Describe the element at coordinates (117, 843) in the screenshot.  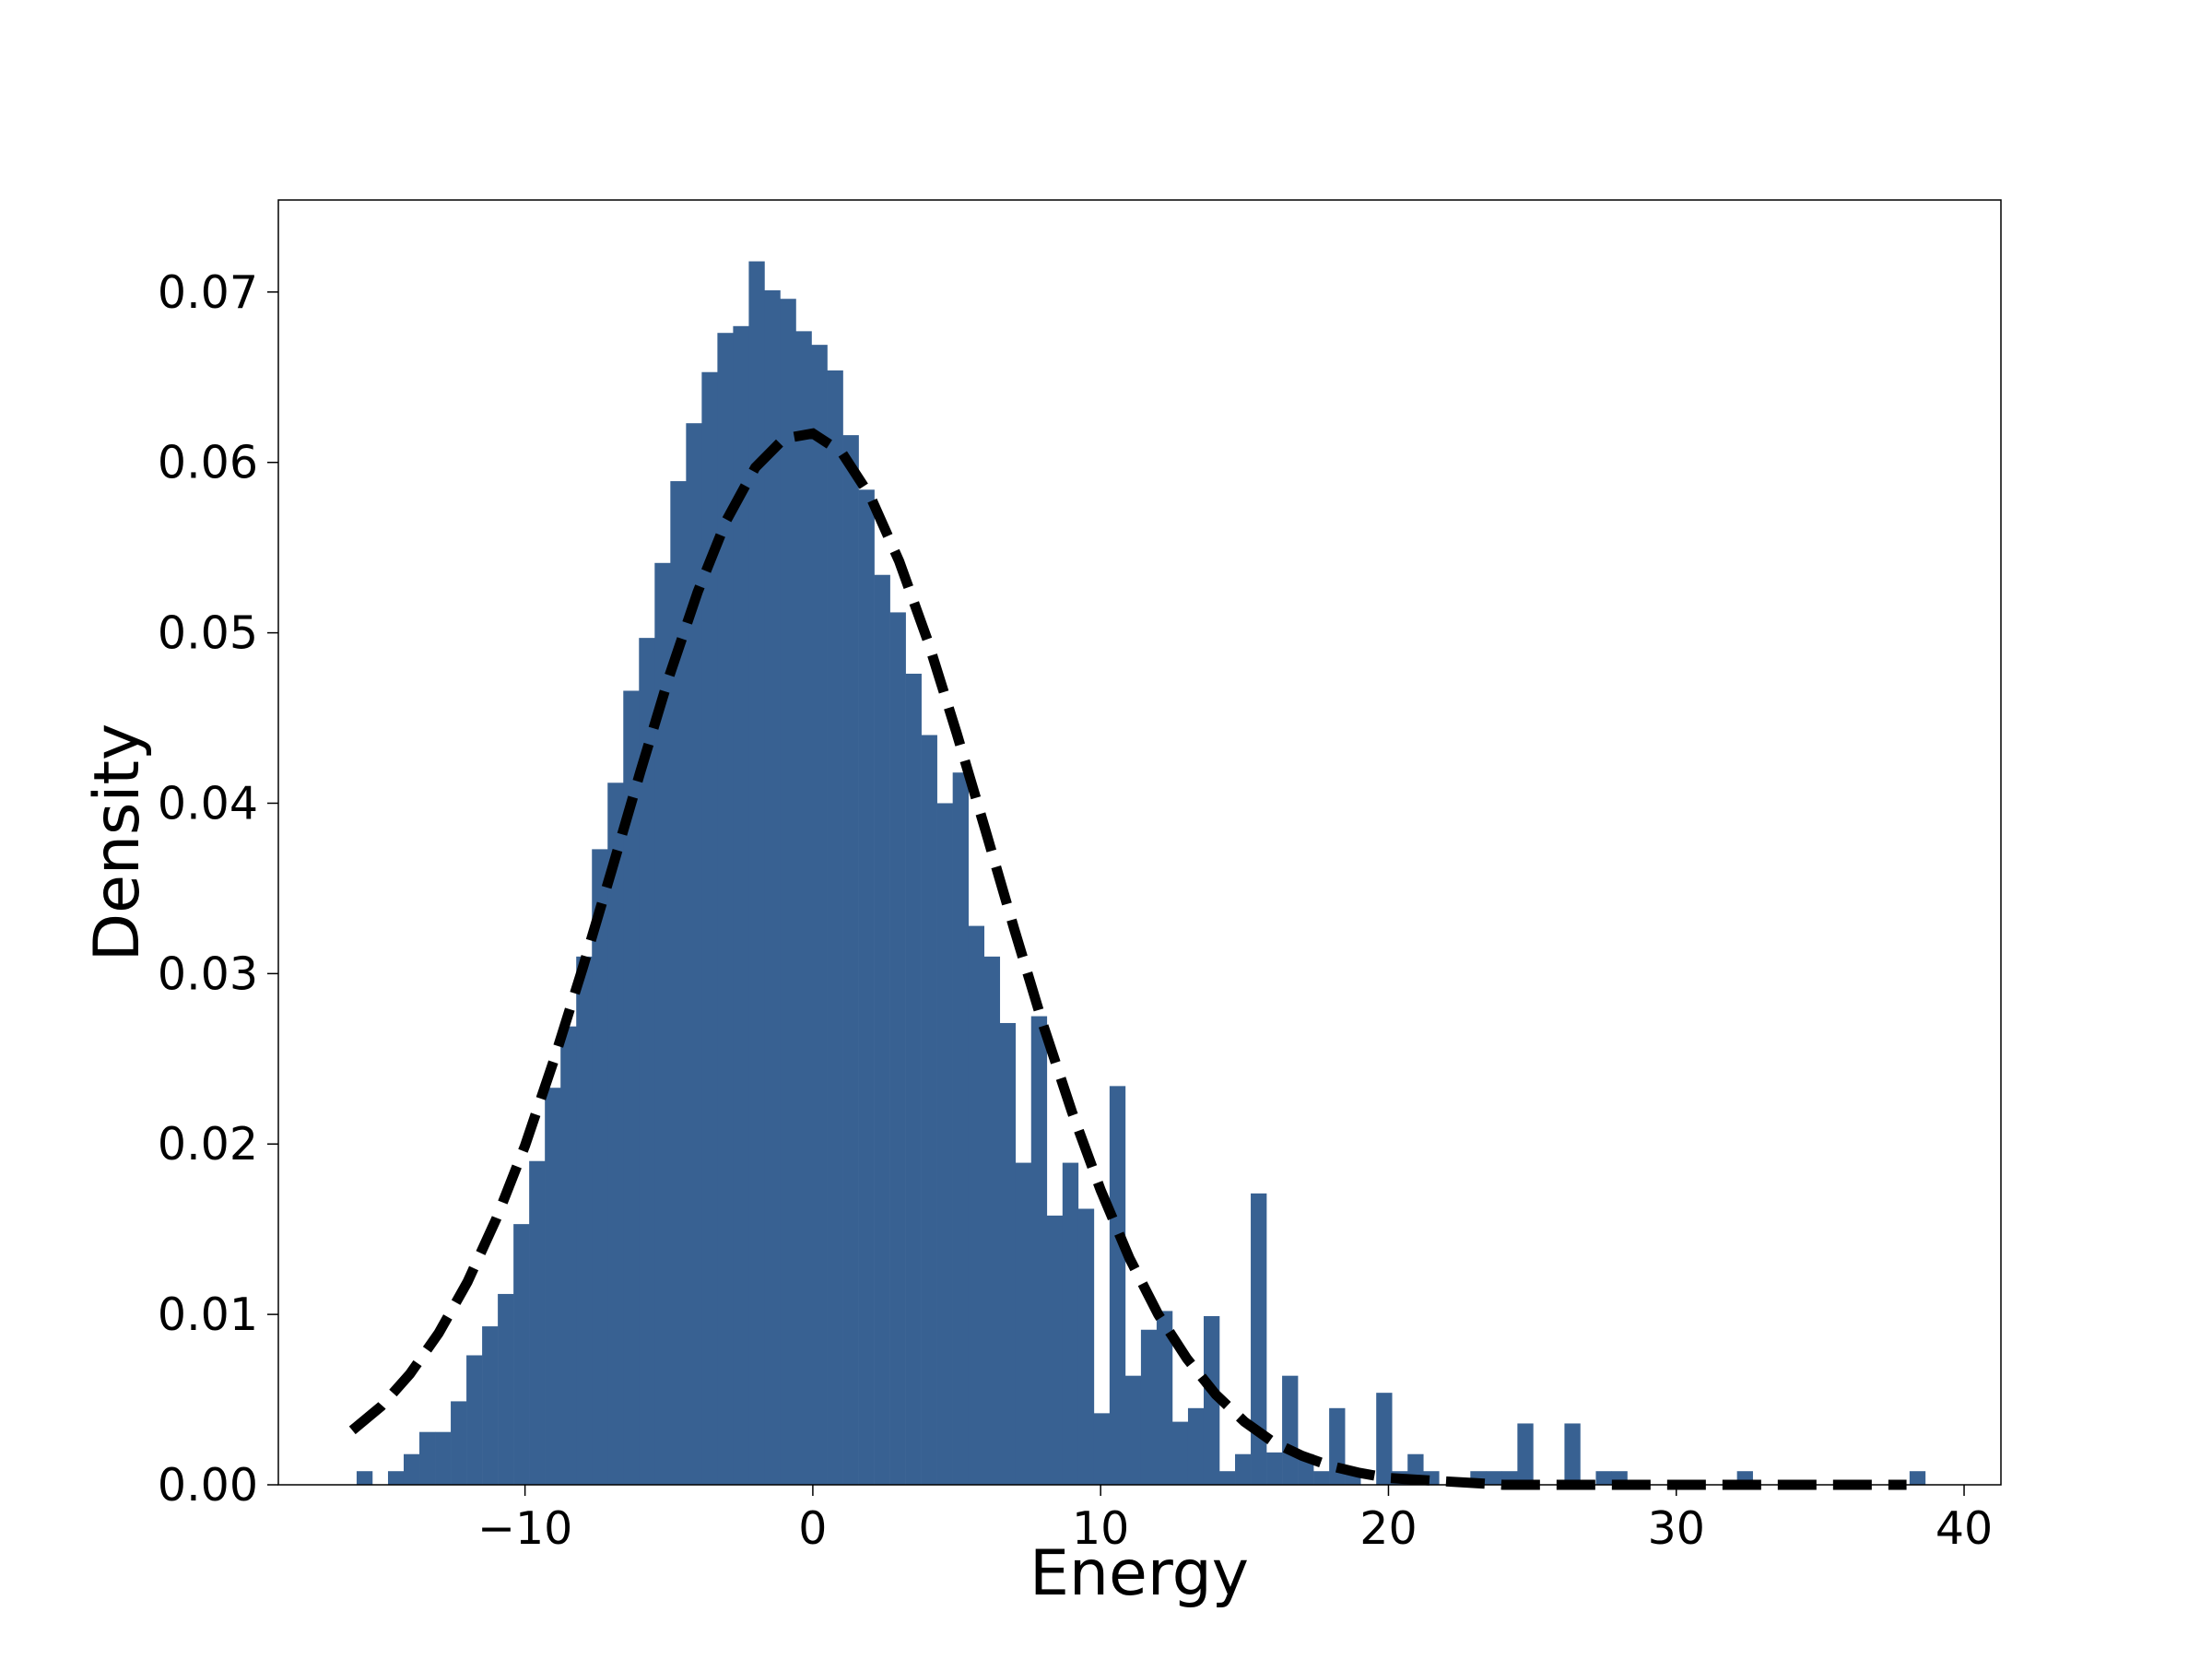
I see `y-axis-label: Density` at that location.